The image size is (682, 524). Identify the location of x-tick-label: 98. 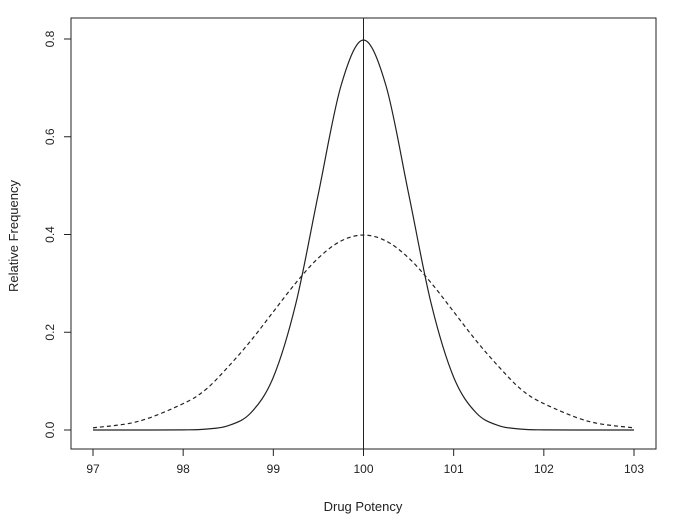
(183, 469).